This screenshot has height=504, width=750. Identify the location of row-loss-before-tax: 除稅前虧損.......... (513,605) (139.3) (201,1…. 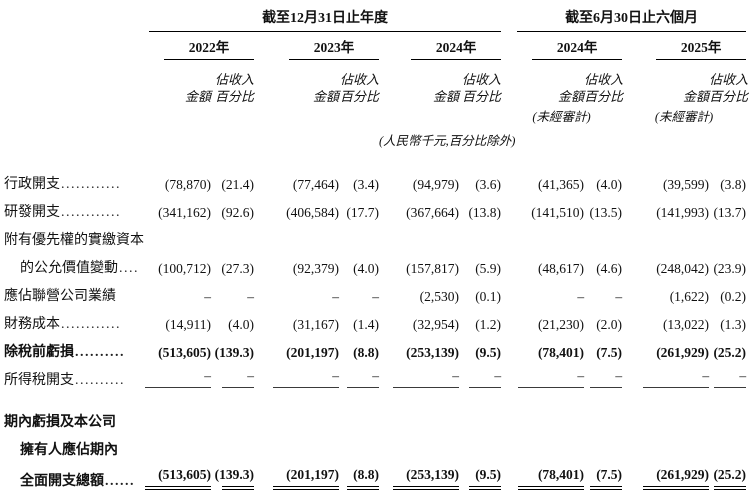
(375, 351).